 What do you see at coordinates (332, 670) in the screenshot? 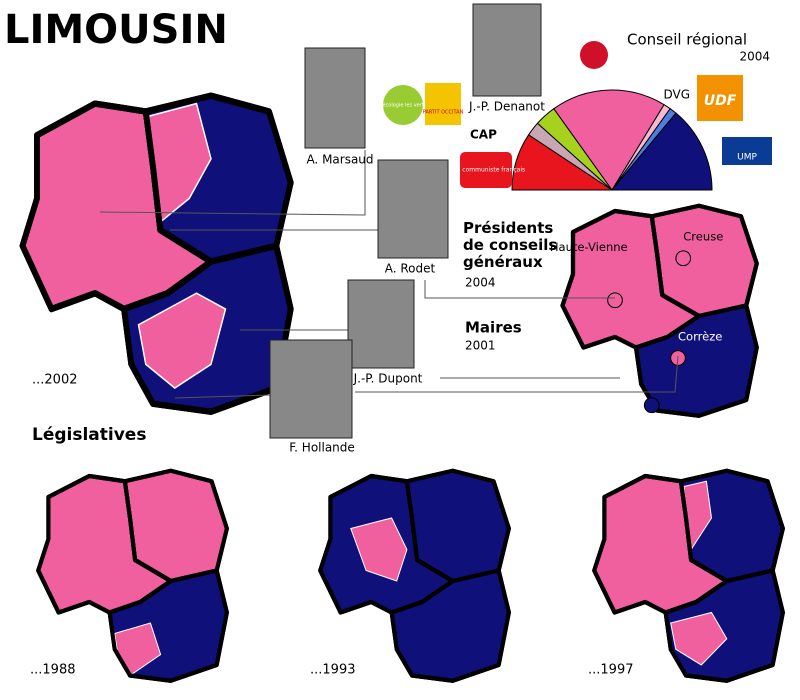
I see `map-label: ...1993` at bounding box center [332, 670].